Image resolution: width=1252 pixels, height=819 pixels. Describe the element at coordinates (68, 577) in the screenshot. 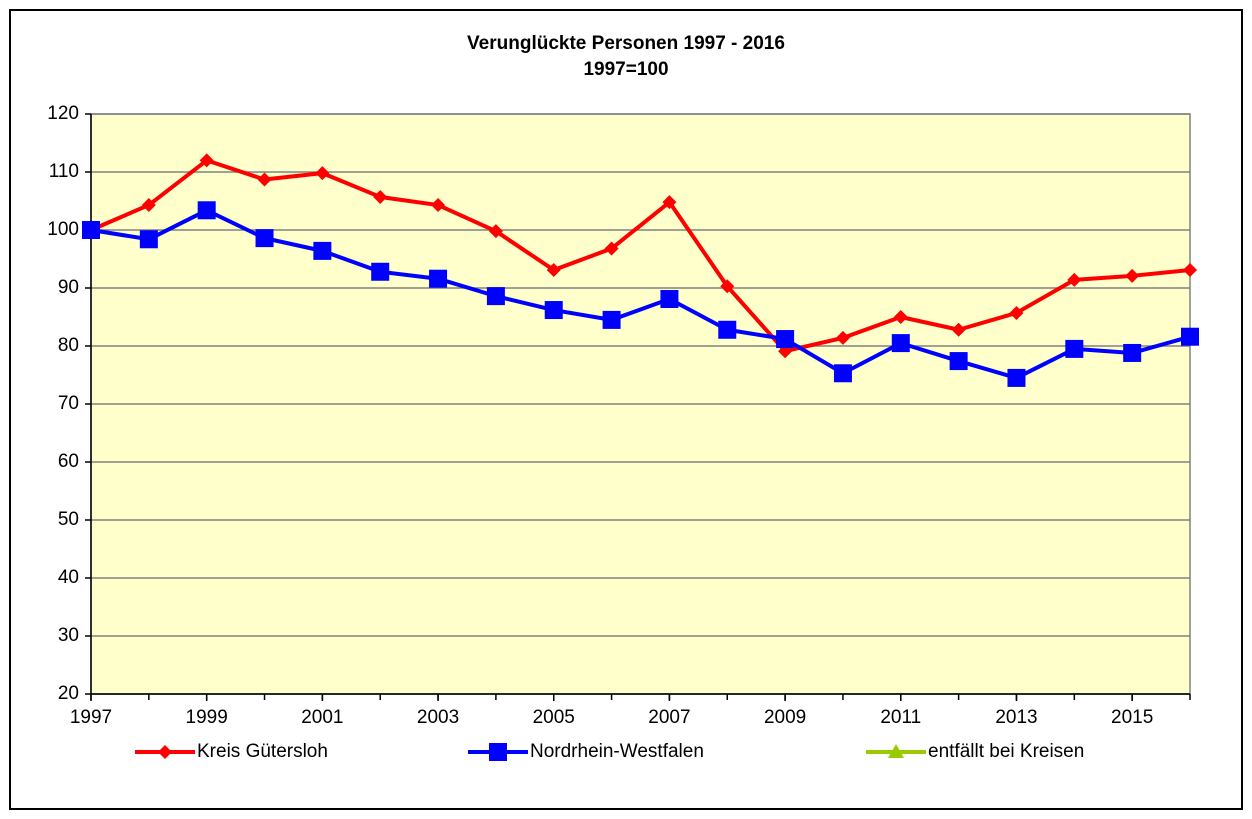

I see `y-tick-label: 40` at that location.